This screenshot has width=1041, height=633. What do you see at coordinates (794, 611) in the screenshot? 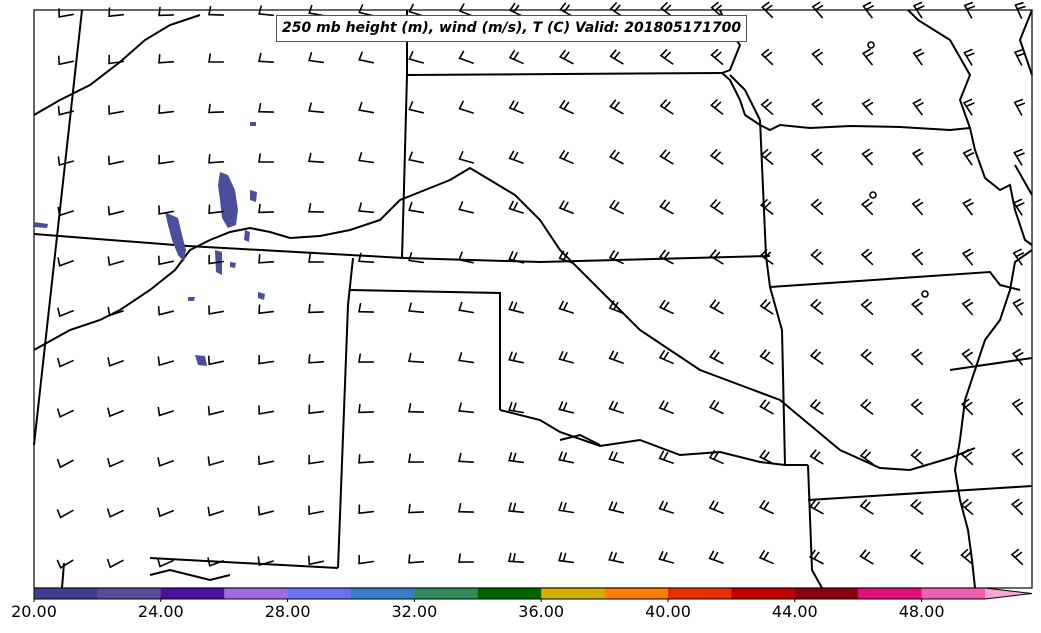
I see `colorbar-tick-label: 44.00` at bounding box center [794, 611].